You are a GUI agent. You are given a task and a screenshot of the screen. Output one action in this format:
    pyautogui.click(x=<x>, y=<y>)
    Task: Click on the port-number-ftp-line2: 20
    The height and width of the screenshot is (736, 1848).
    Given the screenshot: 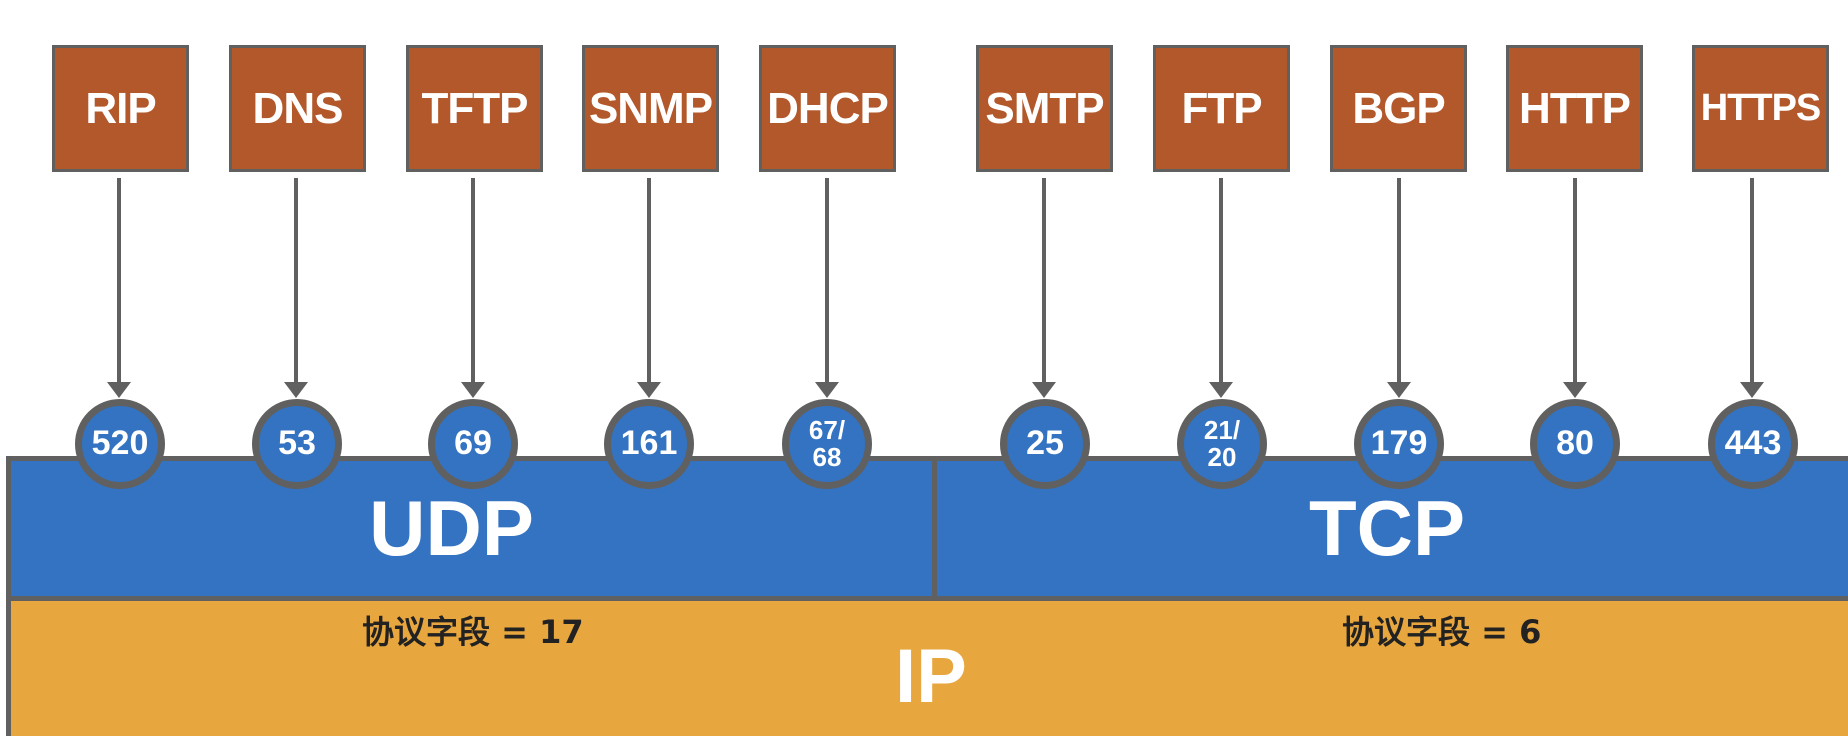 What is the action you would take?
    pyautogui.click(x=1222, y=457)
    